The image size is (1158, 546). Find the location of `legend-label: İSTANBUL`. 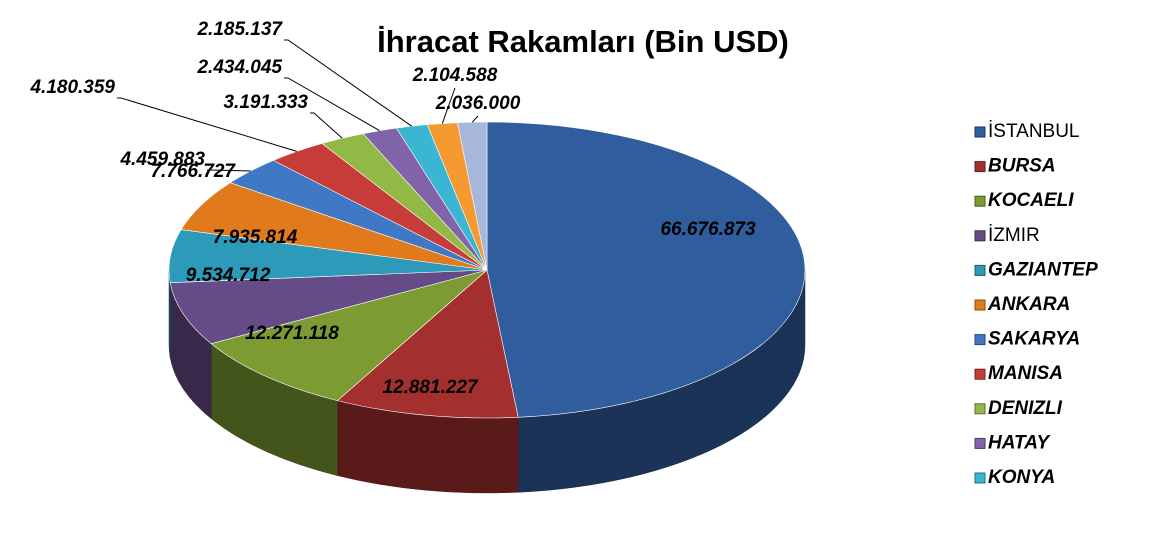

legend-label: İSTANBUL is located at coordinates (1034, 131).